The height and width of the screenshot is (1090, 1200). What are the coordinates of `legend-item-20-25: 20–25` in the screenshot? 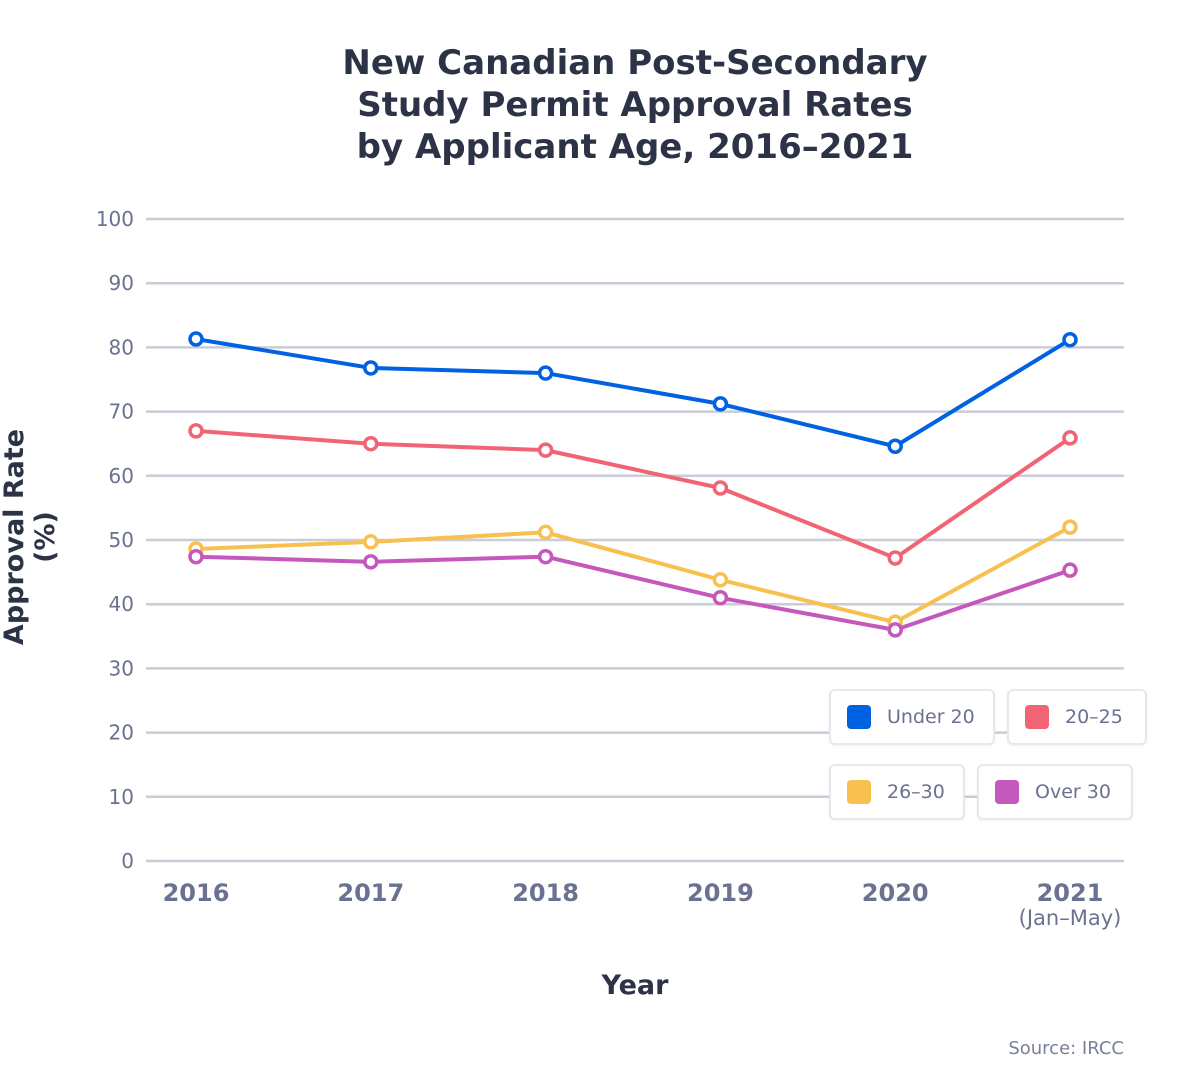 It's located at (1077, 717).